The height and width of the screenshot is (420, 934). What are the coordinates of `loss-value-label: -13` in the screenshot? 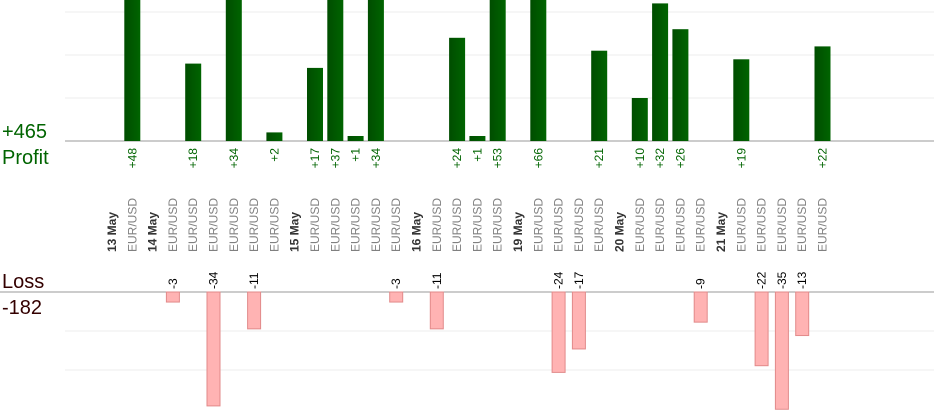 It's located at (802, 280).